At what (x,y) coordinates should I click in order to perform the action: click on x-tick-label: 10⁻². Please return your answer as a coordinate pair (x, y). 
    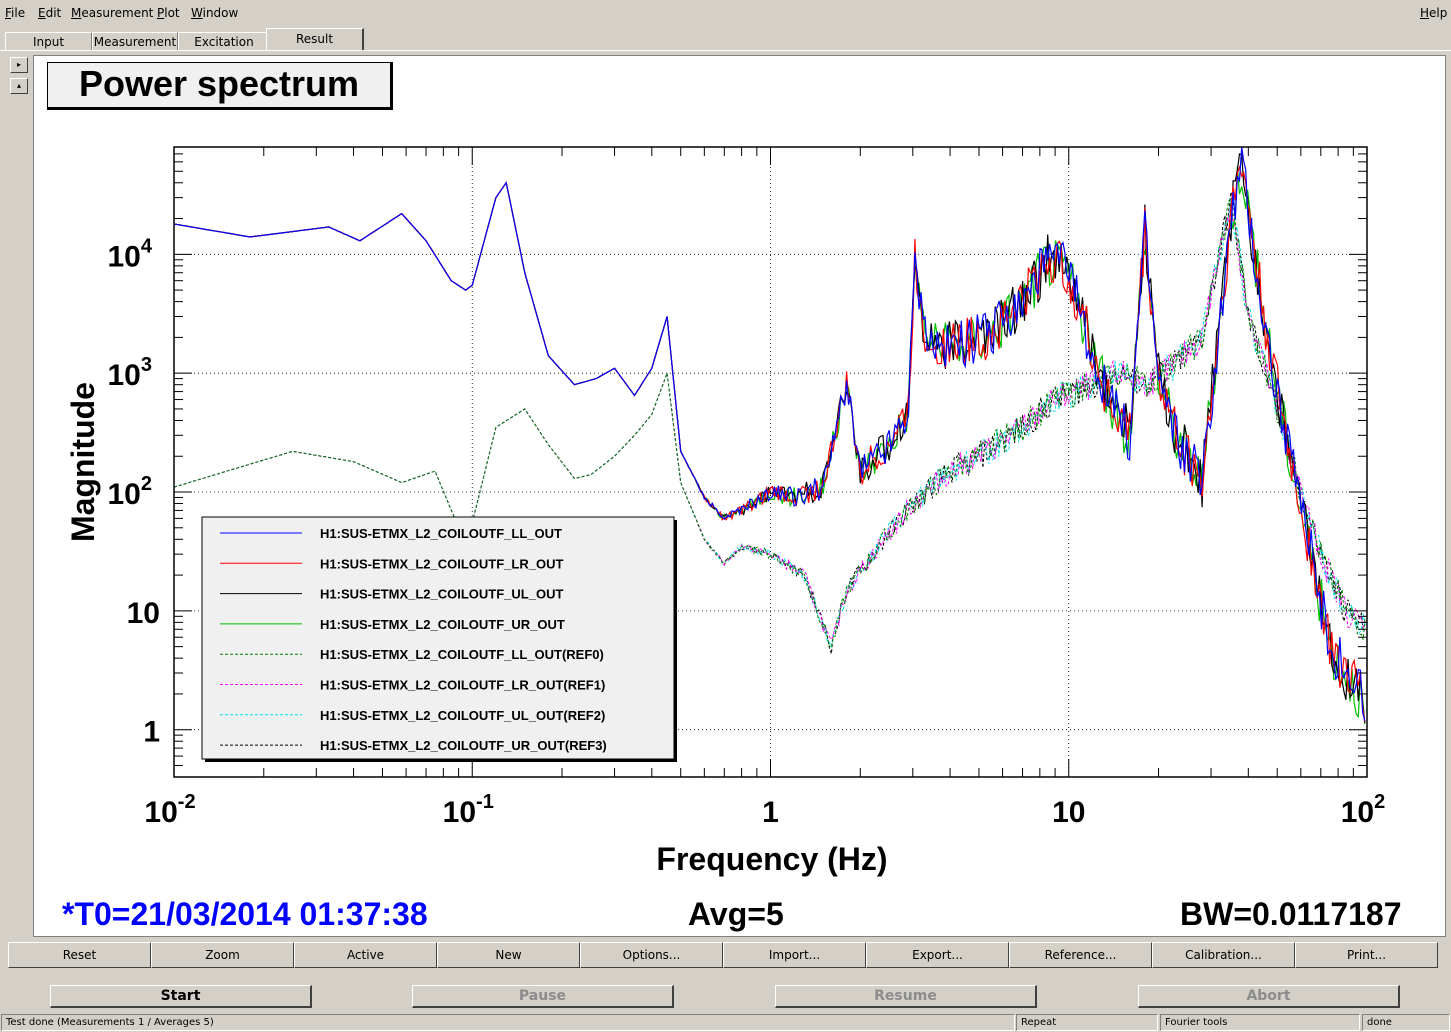
    Looking at the image, I should click on (169, 810).